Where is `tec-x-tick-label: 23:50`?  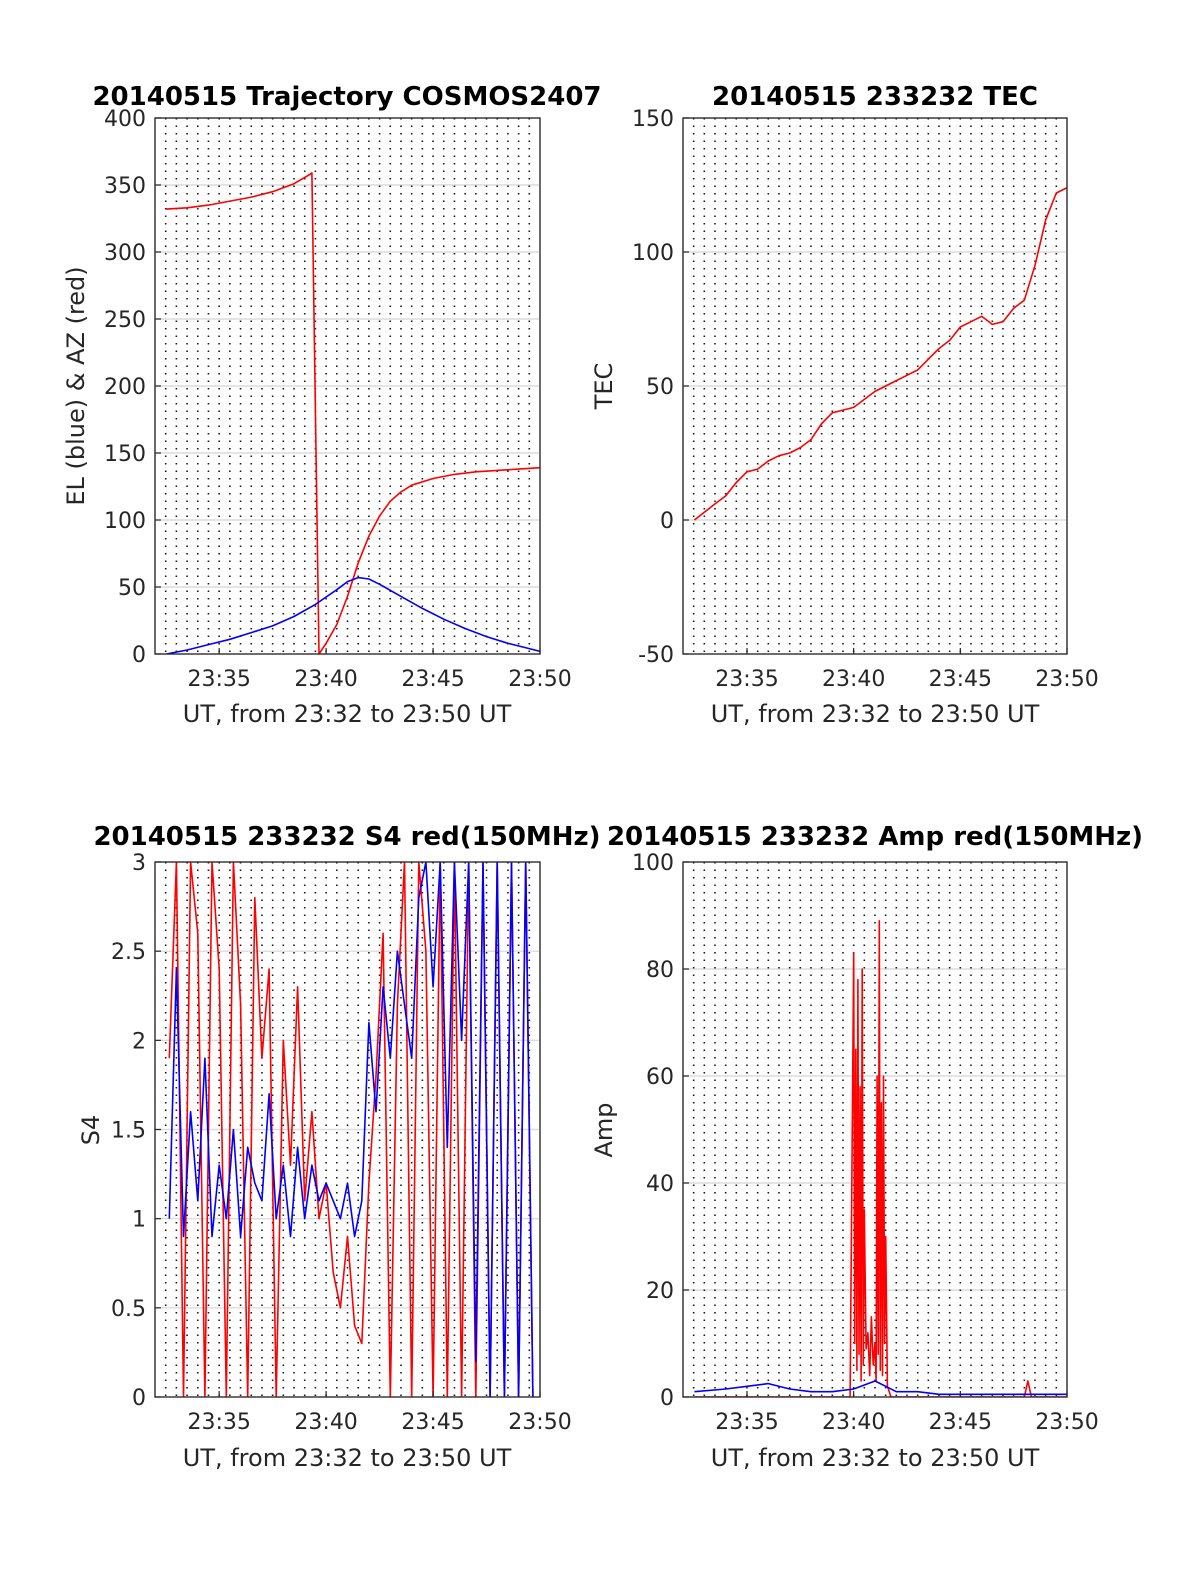
tec-x-tick-label: 23:50 is located at coordinates (1066, 679).